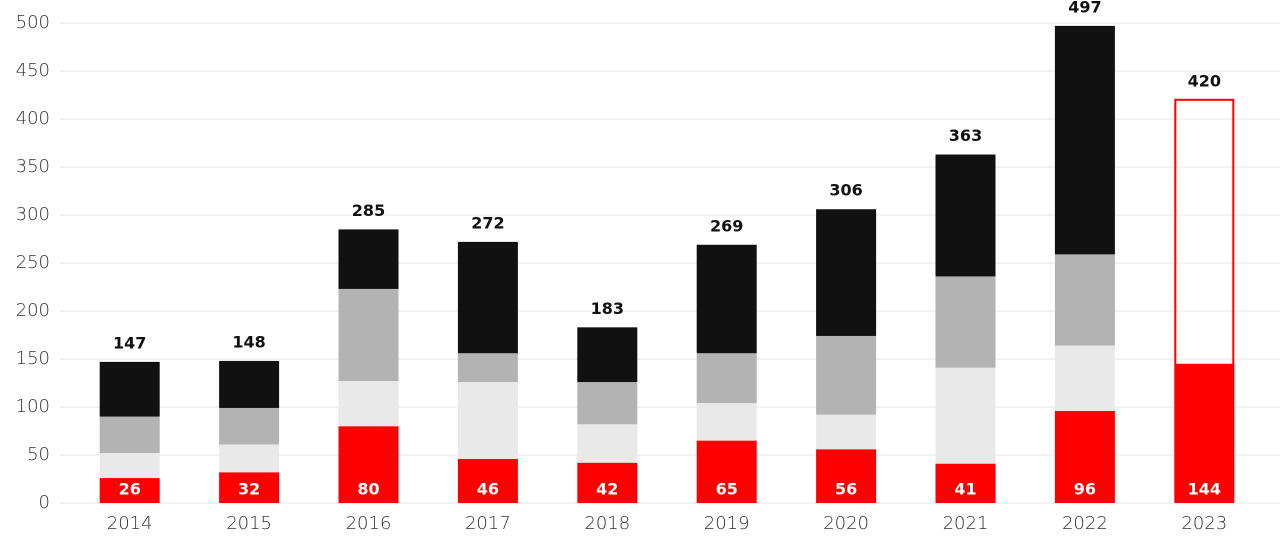  I want to click on x-tick-label: 2022, so click(1085, 523).